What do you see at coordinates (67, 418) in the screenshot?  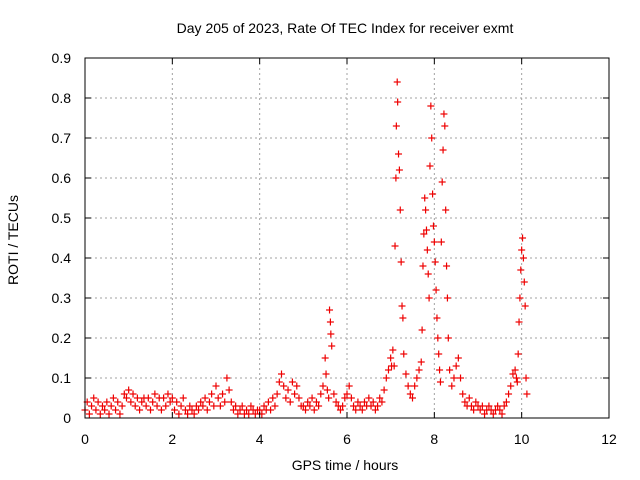 I see `y-tick-label: 0` at bounding box center [67, 418].